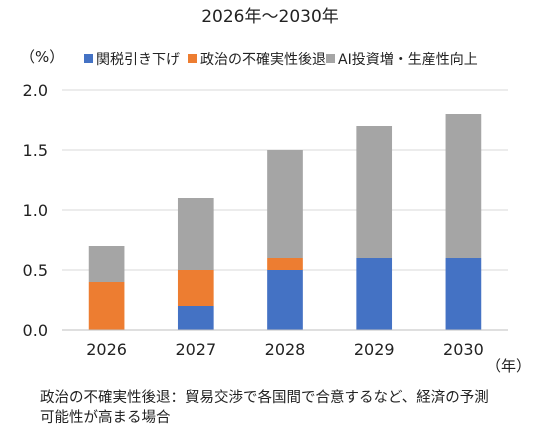 The image size is (540, 436). I want to click on y-axis-ticks: 0.0 0.5 1.0 1.5 2.0, so click(35, 210).